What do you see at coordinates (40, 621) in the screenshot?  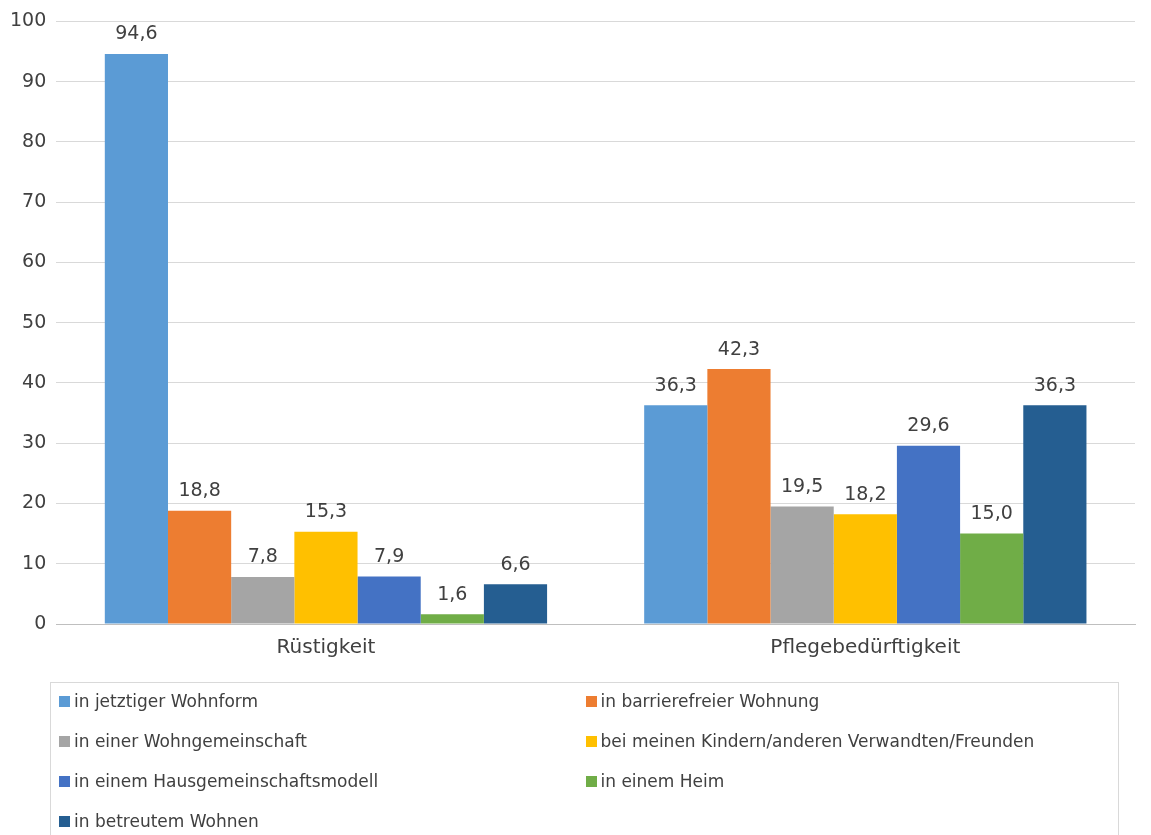 I see `y-tick-label: 0` at bounding box center [40, 621].